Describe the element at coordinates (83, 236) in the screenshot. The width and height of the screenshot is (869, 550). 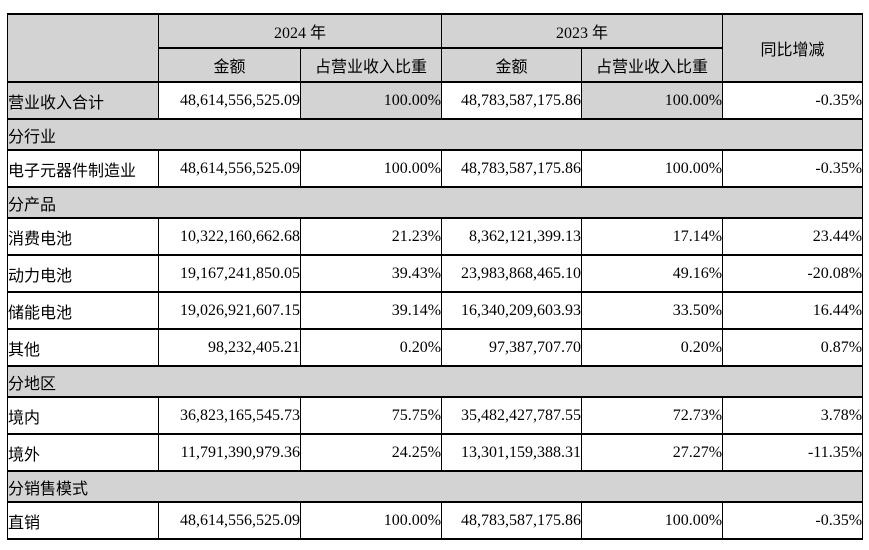
I see `row-label: 消费电池` at that location.